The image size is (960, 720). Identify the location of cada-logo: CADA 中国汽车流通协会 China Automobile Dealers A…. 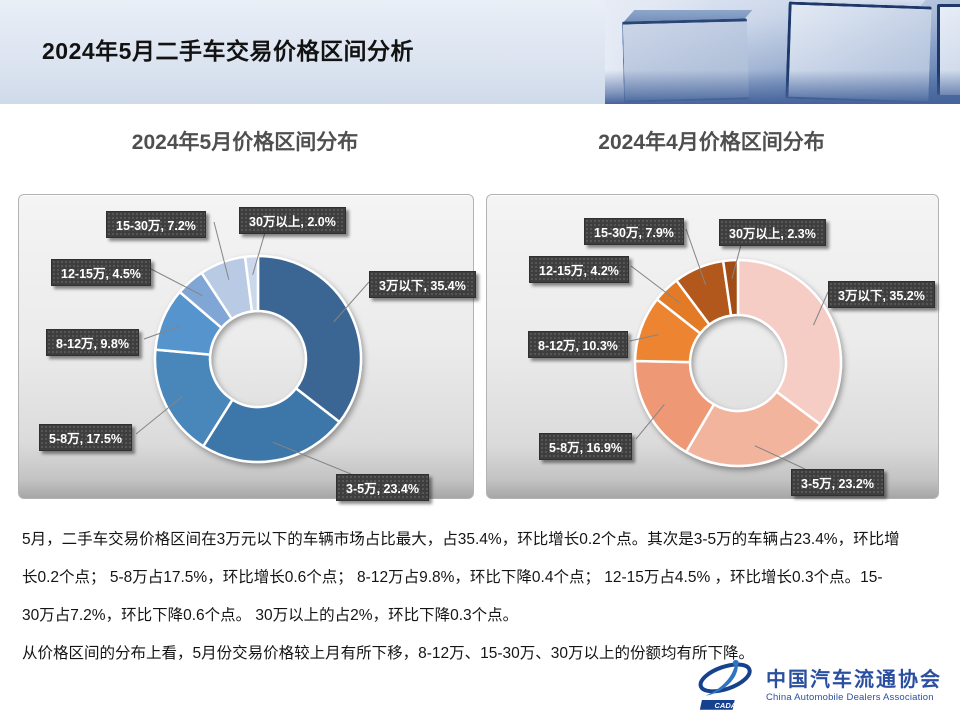
(818, 685).